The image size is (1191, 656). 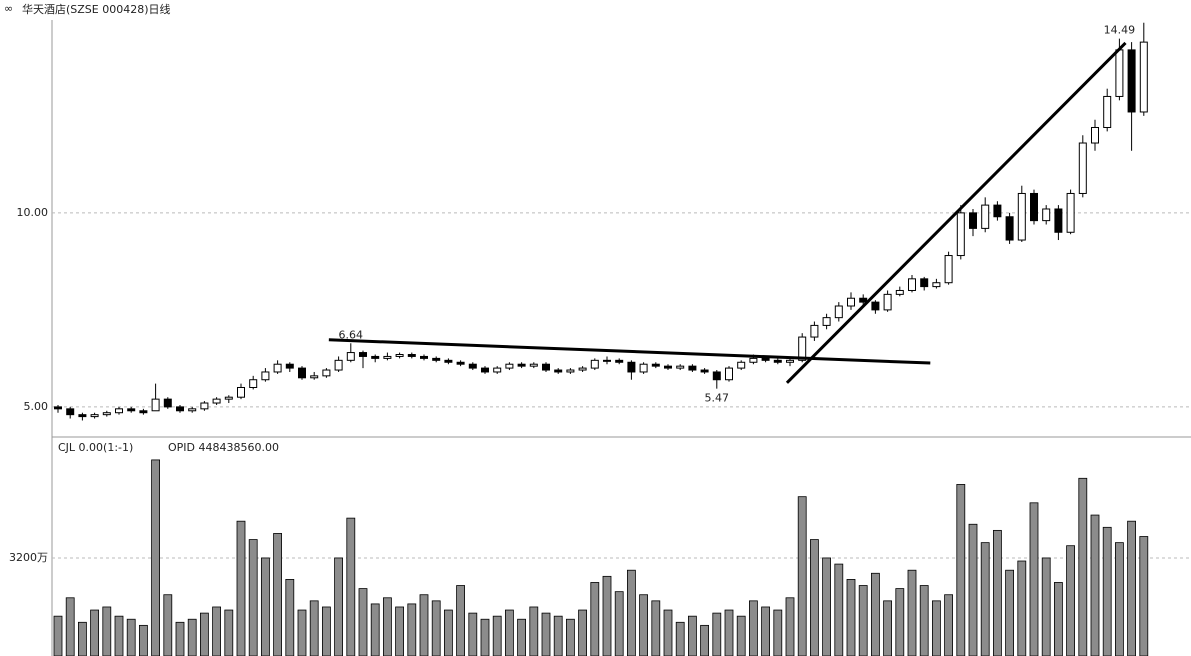 I want to click on annotation: 14.49, so click(x=1120, y=30).